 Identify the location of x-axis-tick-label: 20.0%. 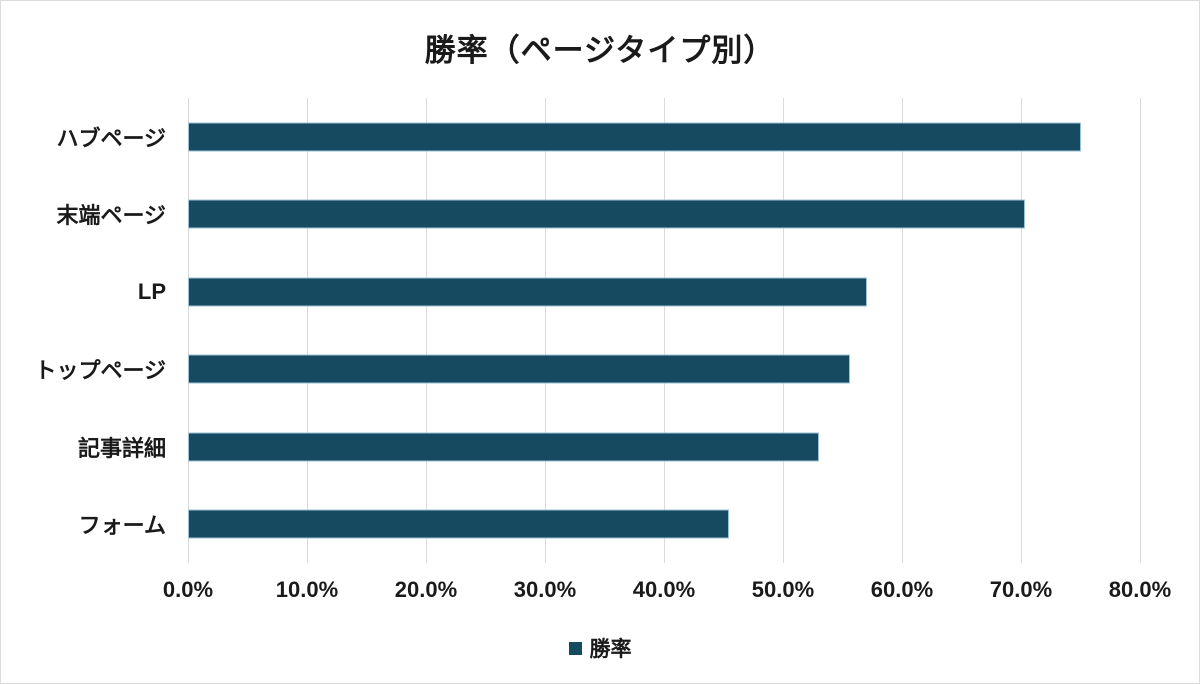
(426, 589).